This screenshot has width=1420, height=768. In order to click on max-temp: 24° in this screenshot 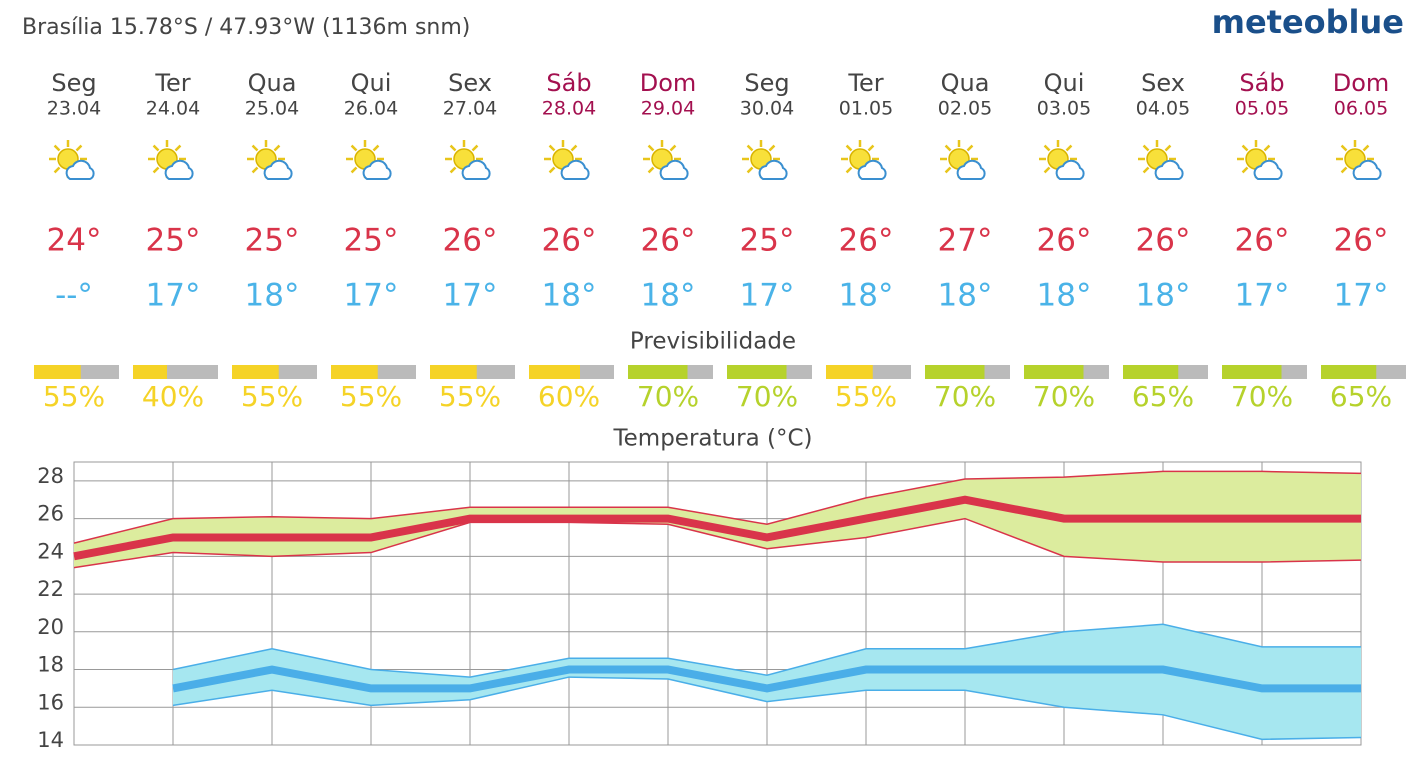, I will do `click(74, 241)`.